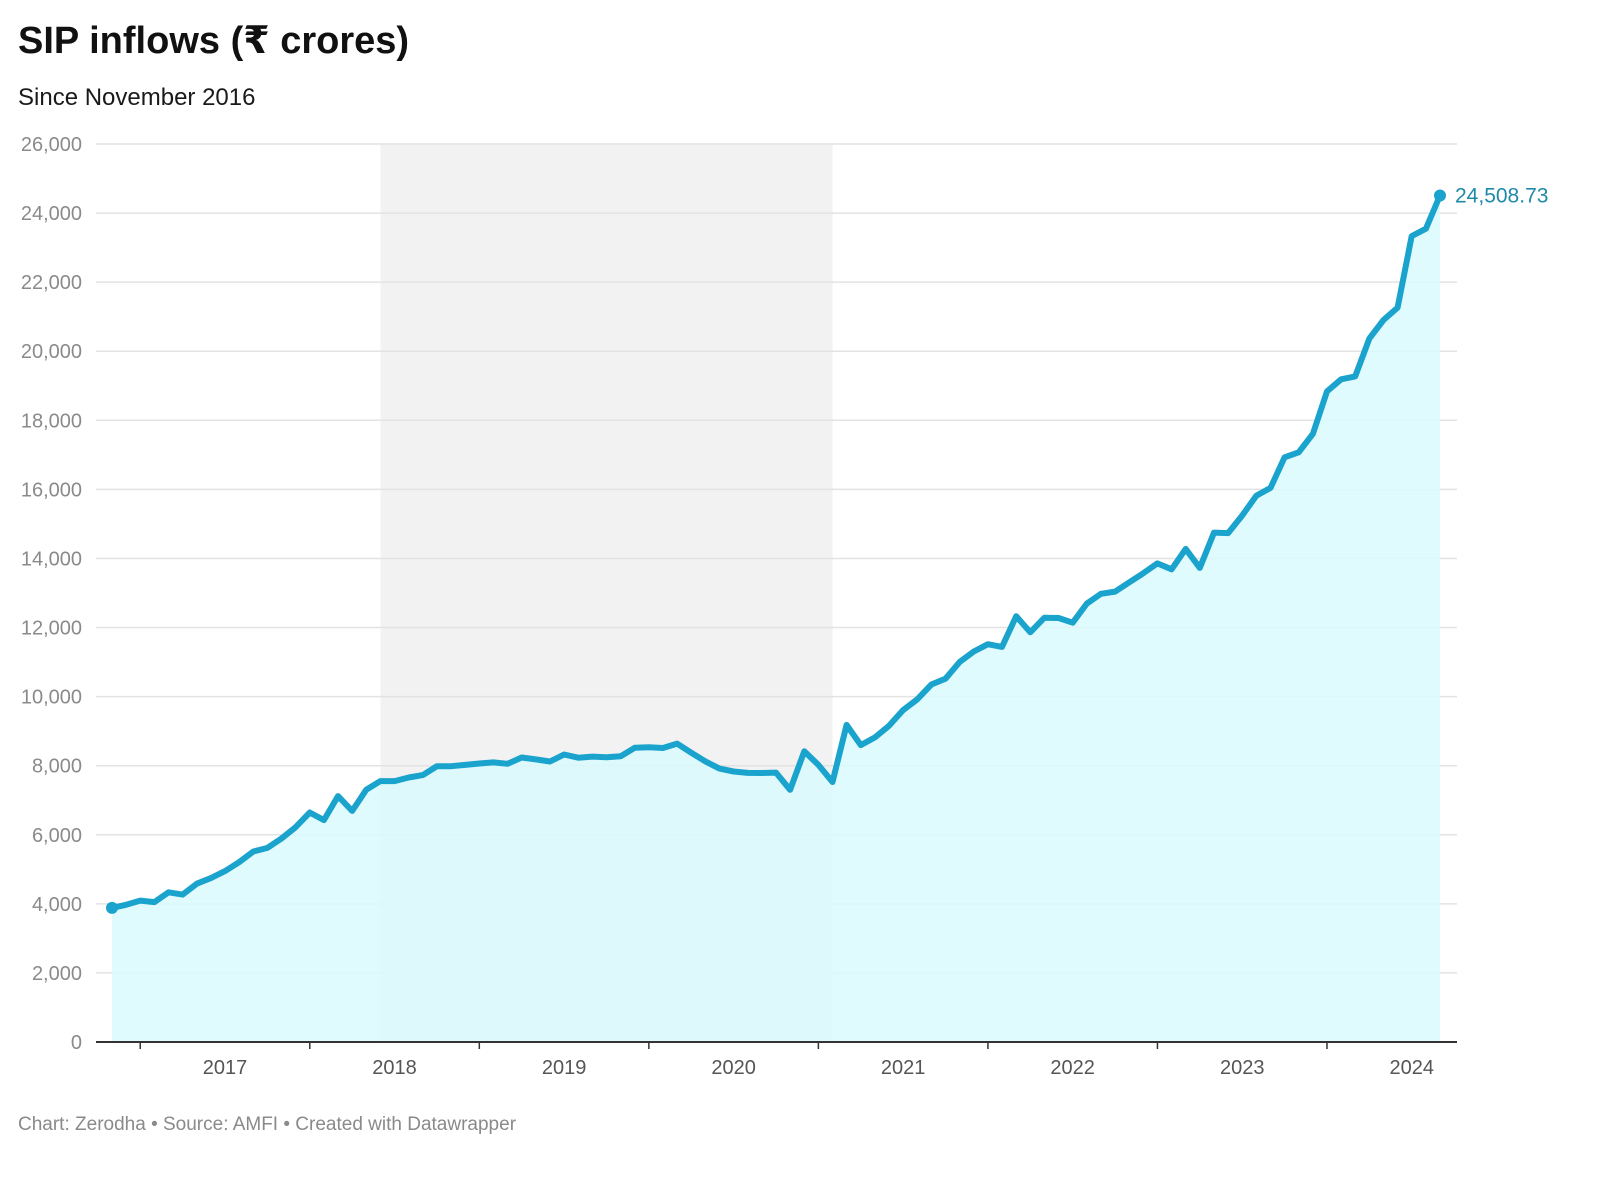 Image resolution: width=1600 pixels, height=1180 pixels. Describe the element at coordinates (51, 283) in the screenshot. I see `y-tick-label: 22,000` at that location.